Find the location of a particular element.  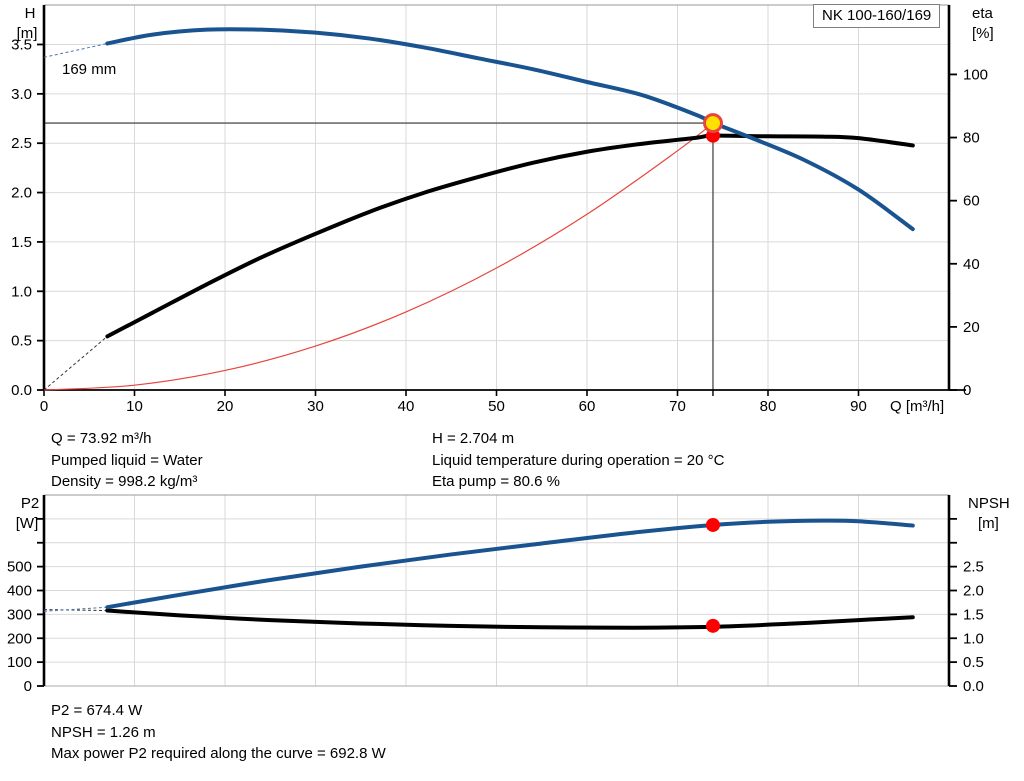

npsh-curve-extension is located at coordinates (75, 610).